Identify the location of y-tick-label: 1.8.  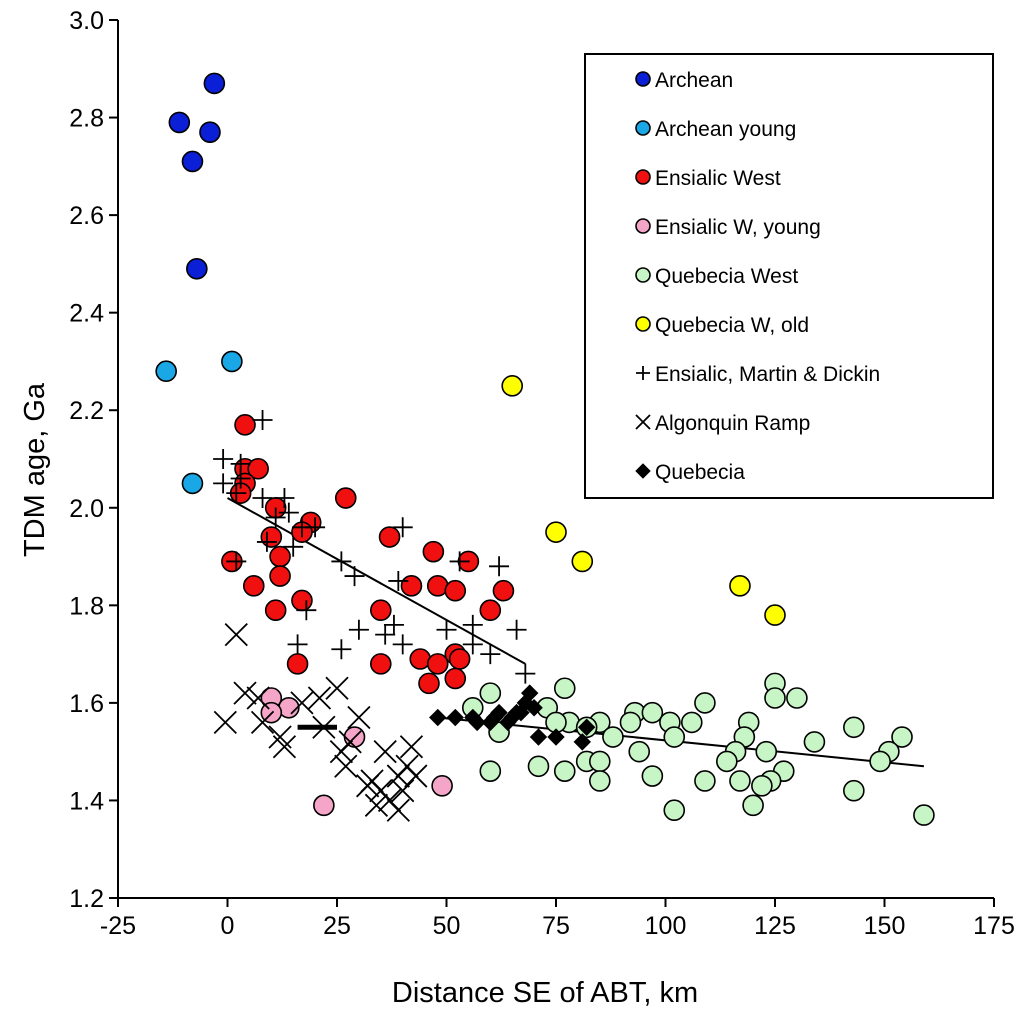
(86, 606).